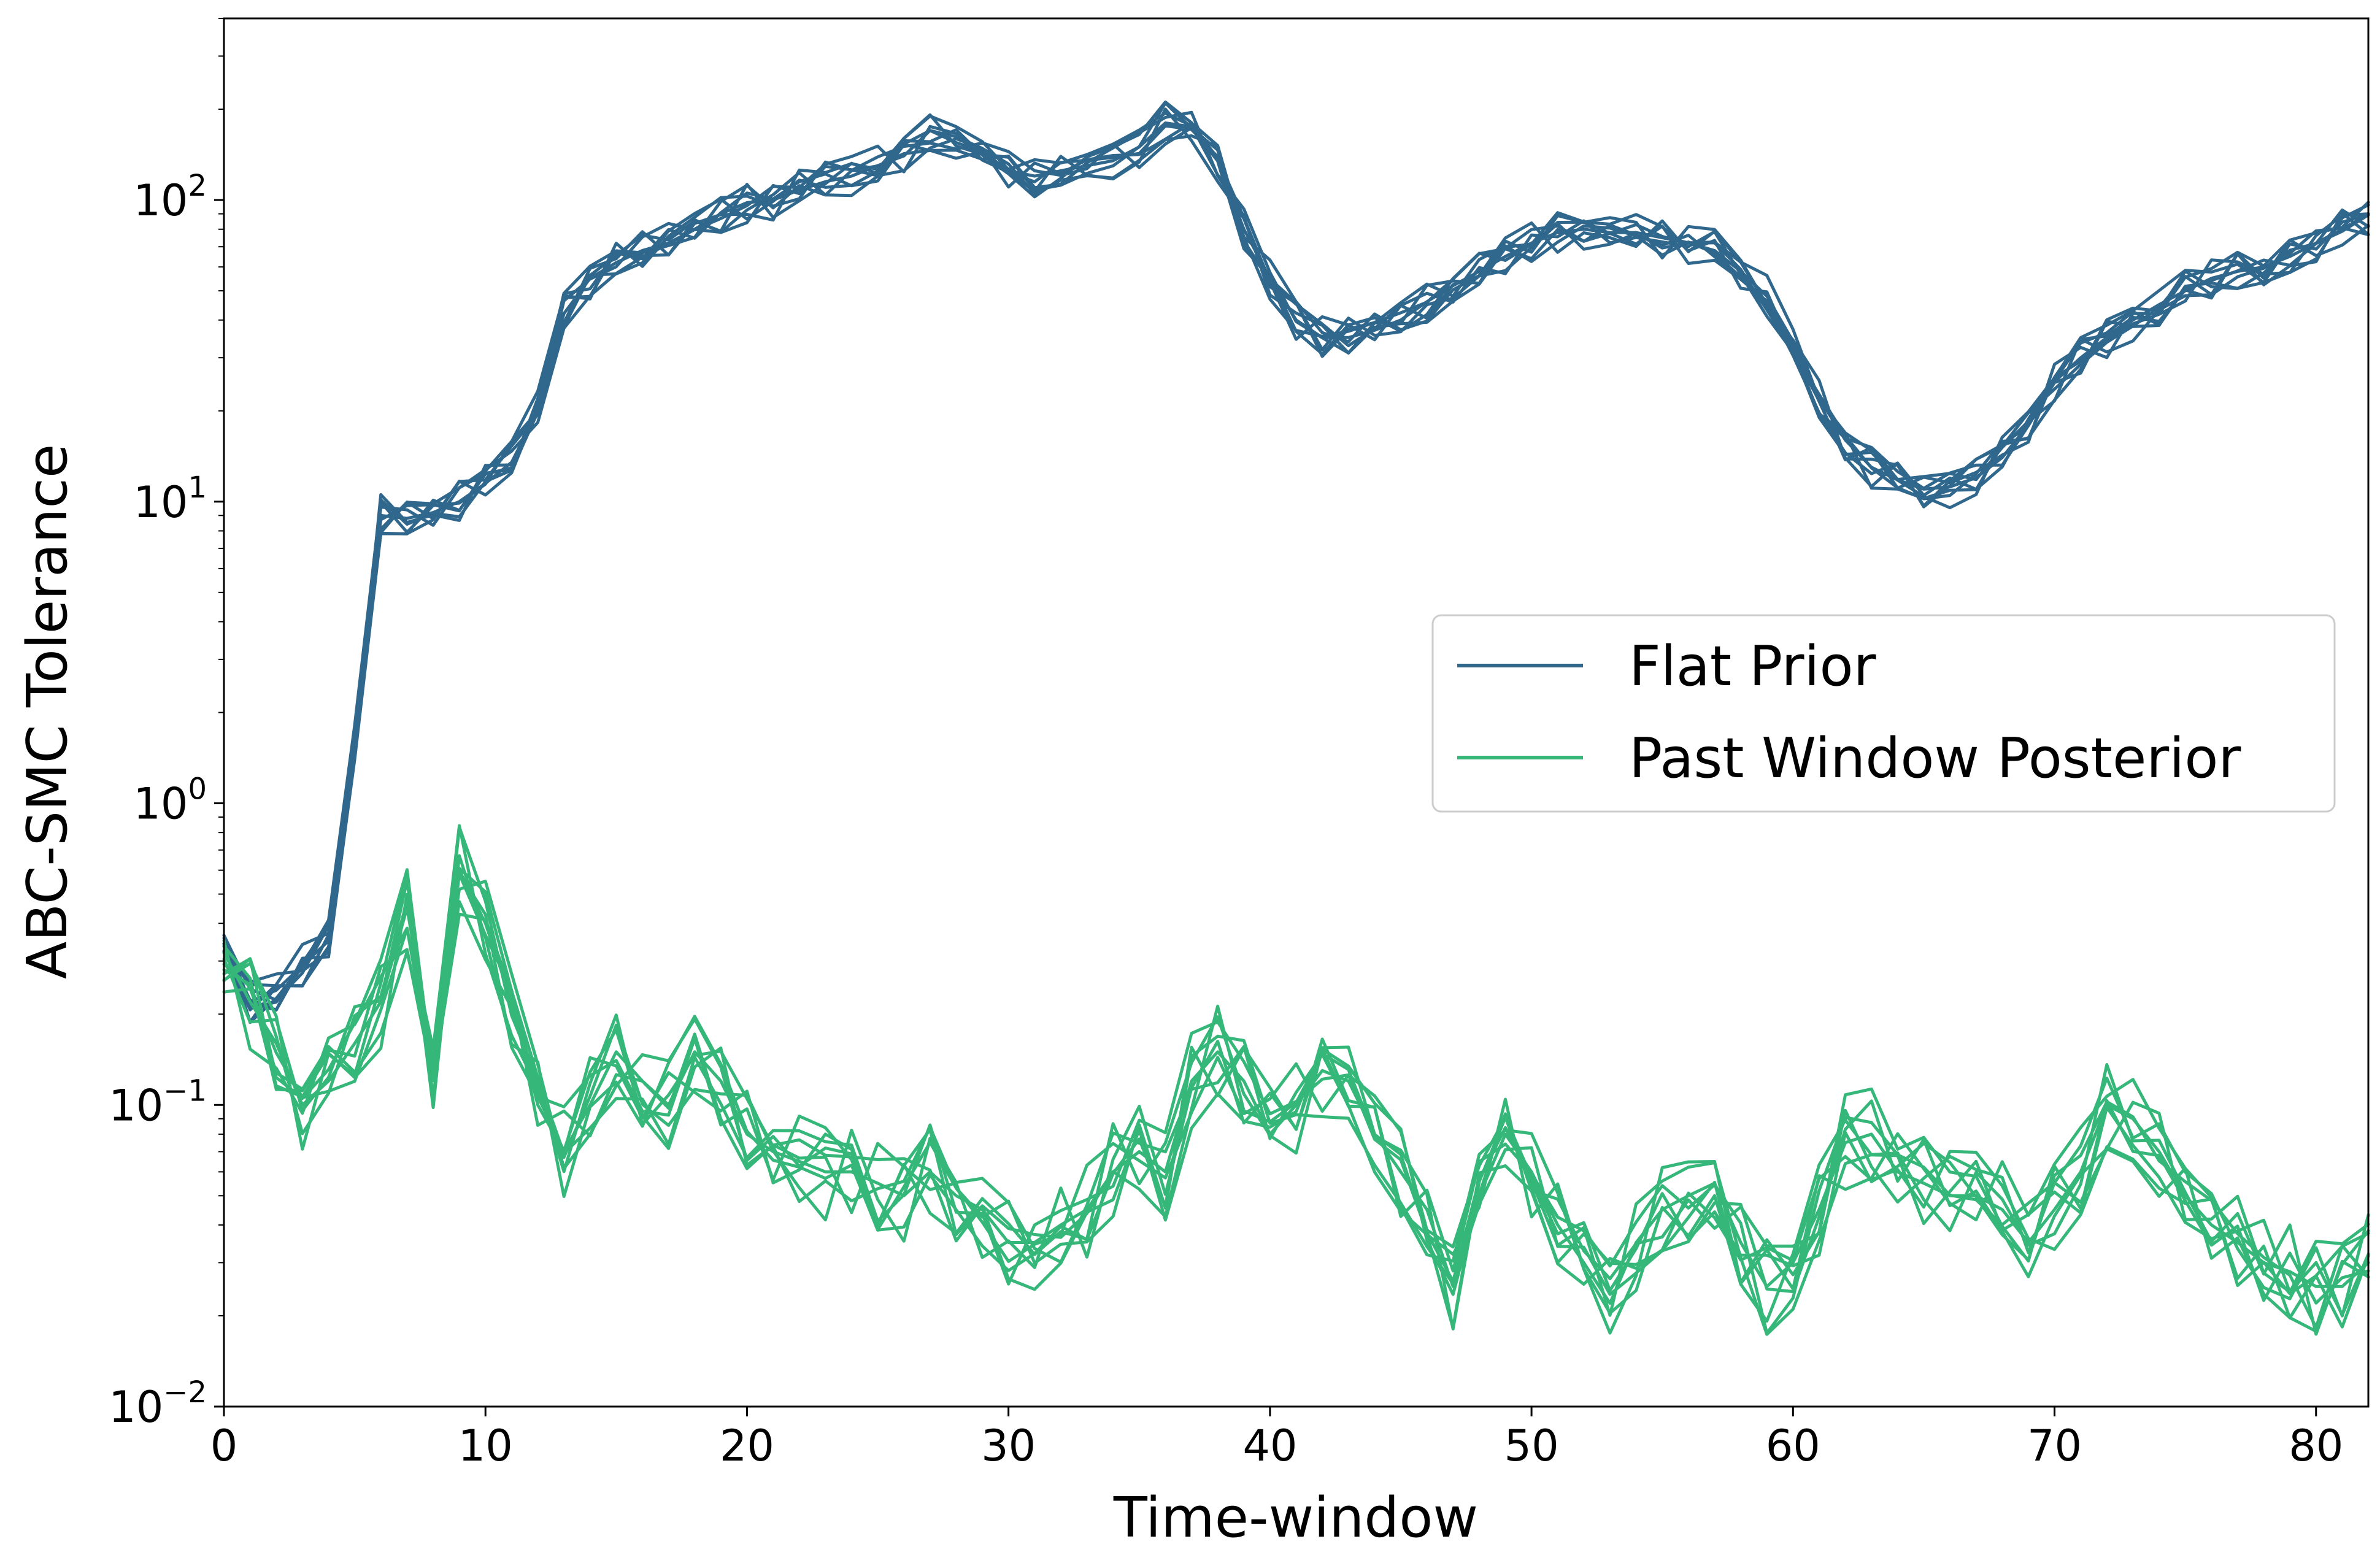 The height and width of the screenshot is (1563, 2380). Describe the element at coordinates (158, 1403) in the screenshot. I see `y-tick-label: 10⁻²` at that location.